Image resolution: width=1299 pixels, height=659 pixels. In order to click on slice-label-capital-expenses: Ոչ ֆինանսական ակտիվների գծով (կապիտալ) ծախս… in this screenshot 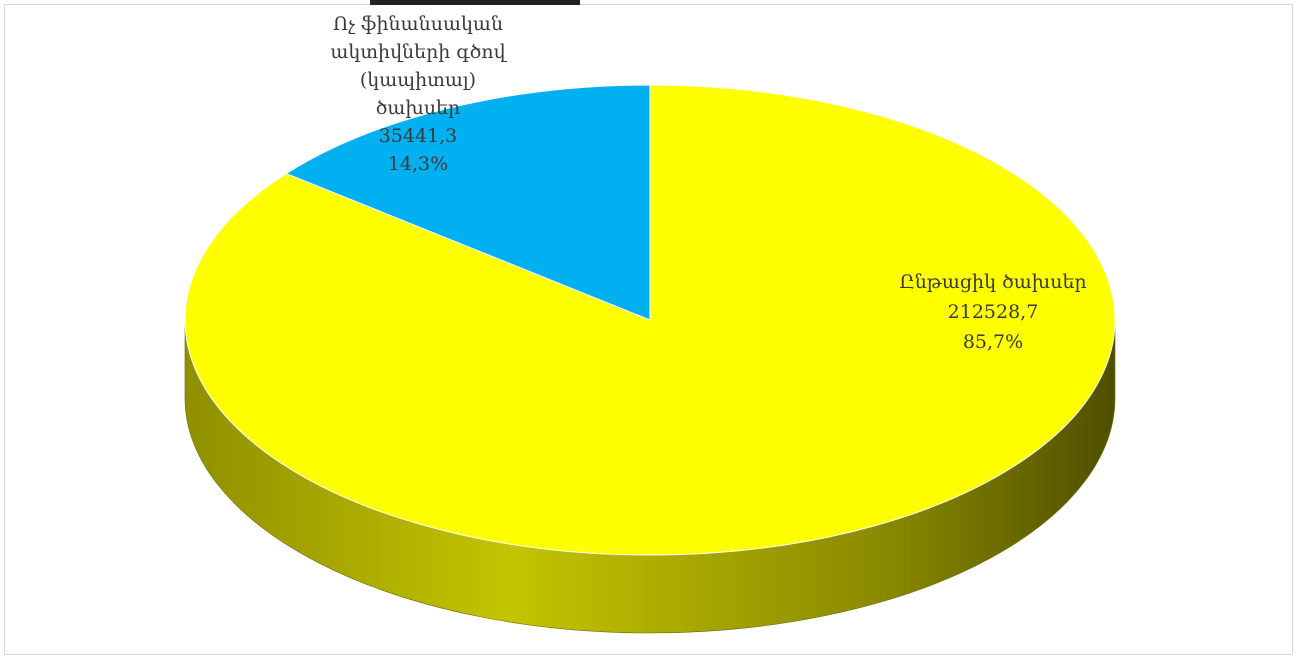, I will do `click(418, 94)`.